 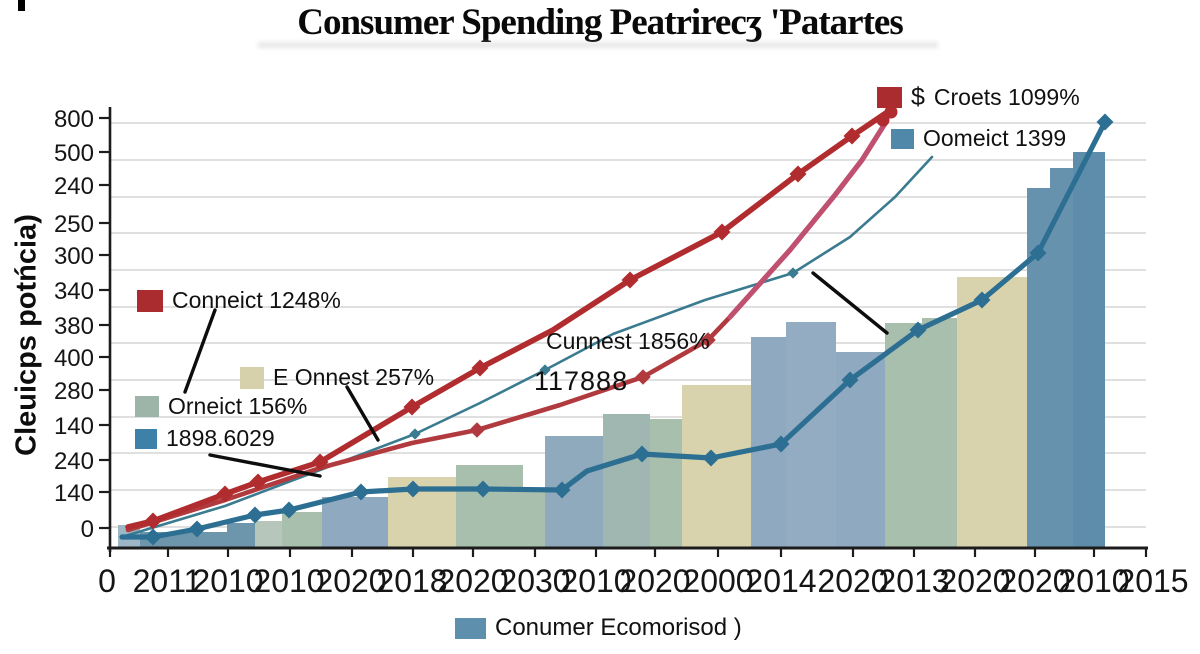 I want to click on y-tick-label: 300, so click(x=74, y=256).